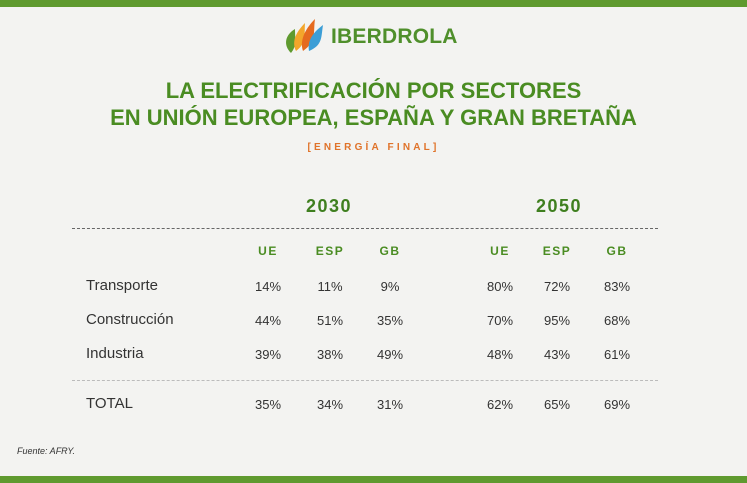 Image resolution: width=747 pixels, height=483 pixels. I want to click on cell: 51%, so click(330, 320).